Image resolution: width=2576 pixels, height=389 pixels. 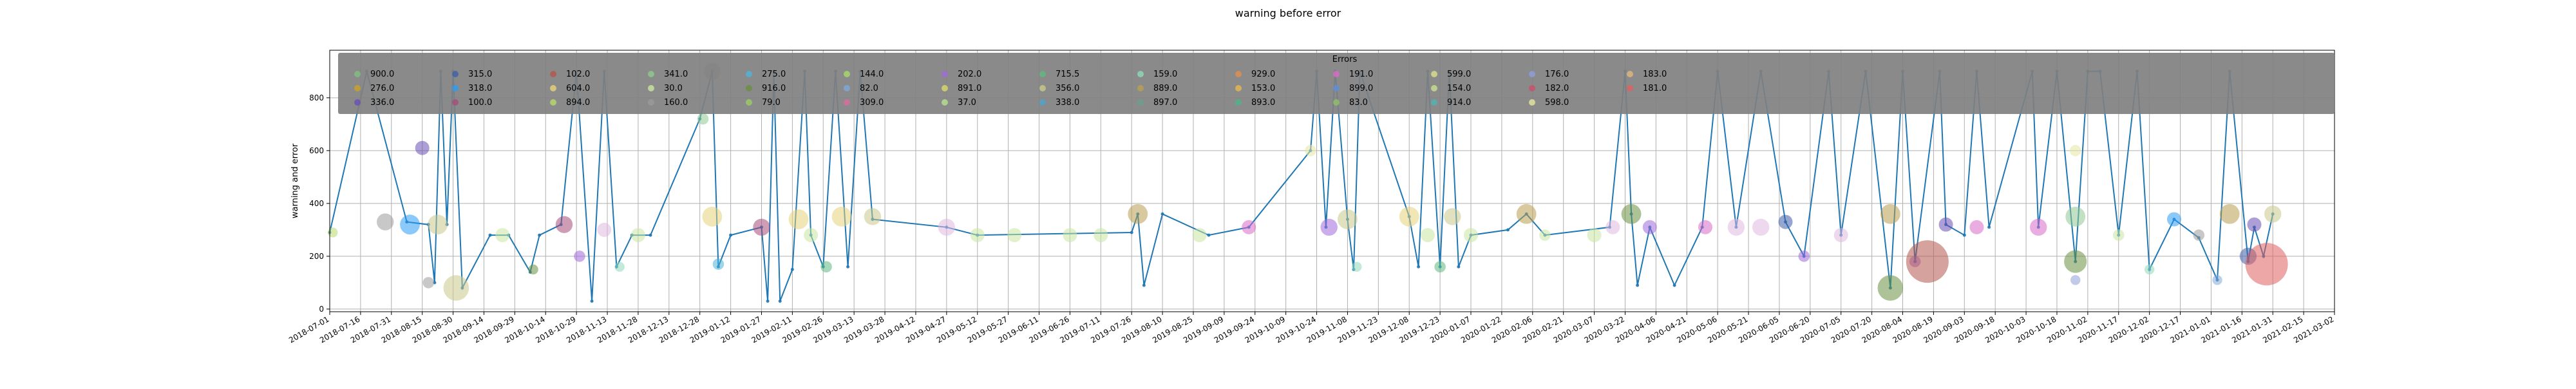 What do you see at coordinates (959, 103) in the screenshot?
I see `legend-item: 37.0` at bounding box center [959, 103].